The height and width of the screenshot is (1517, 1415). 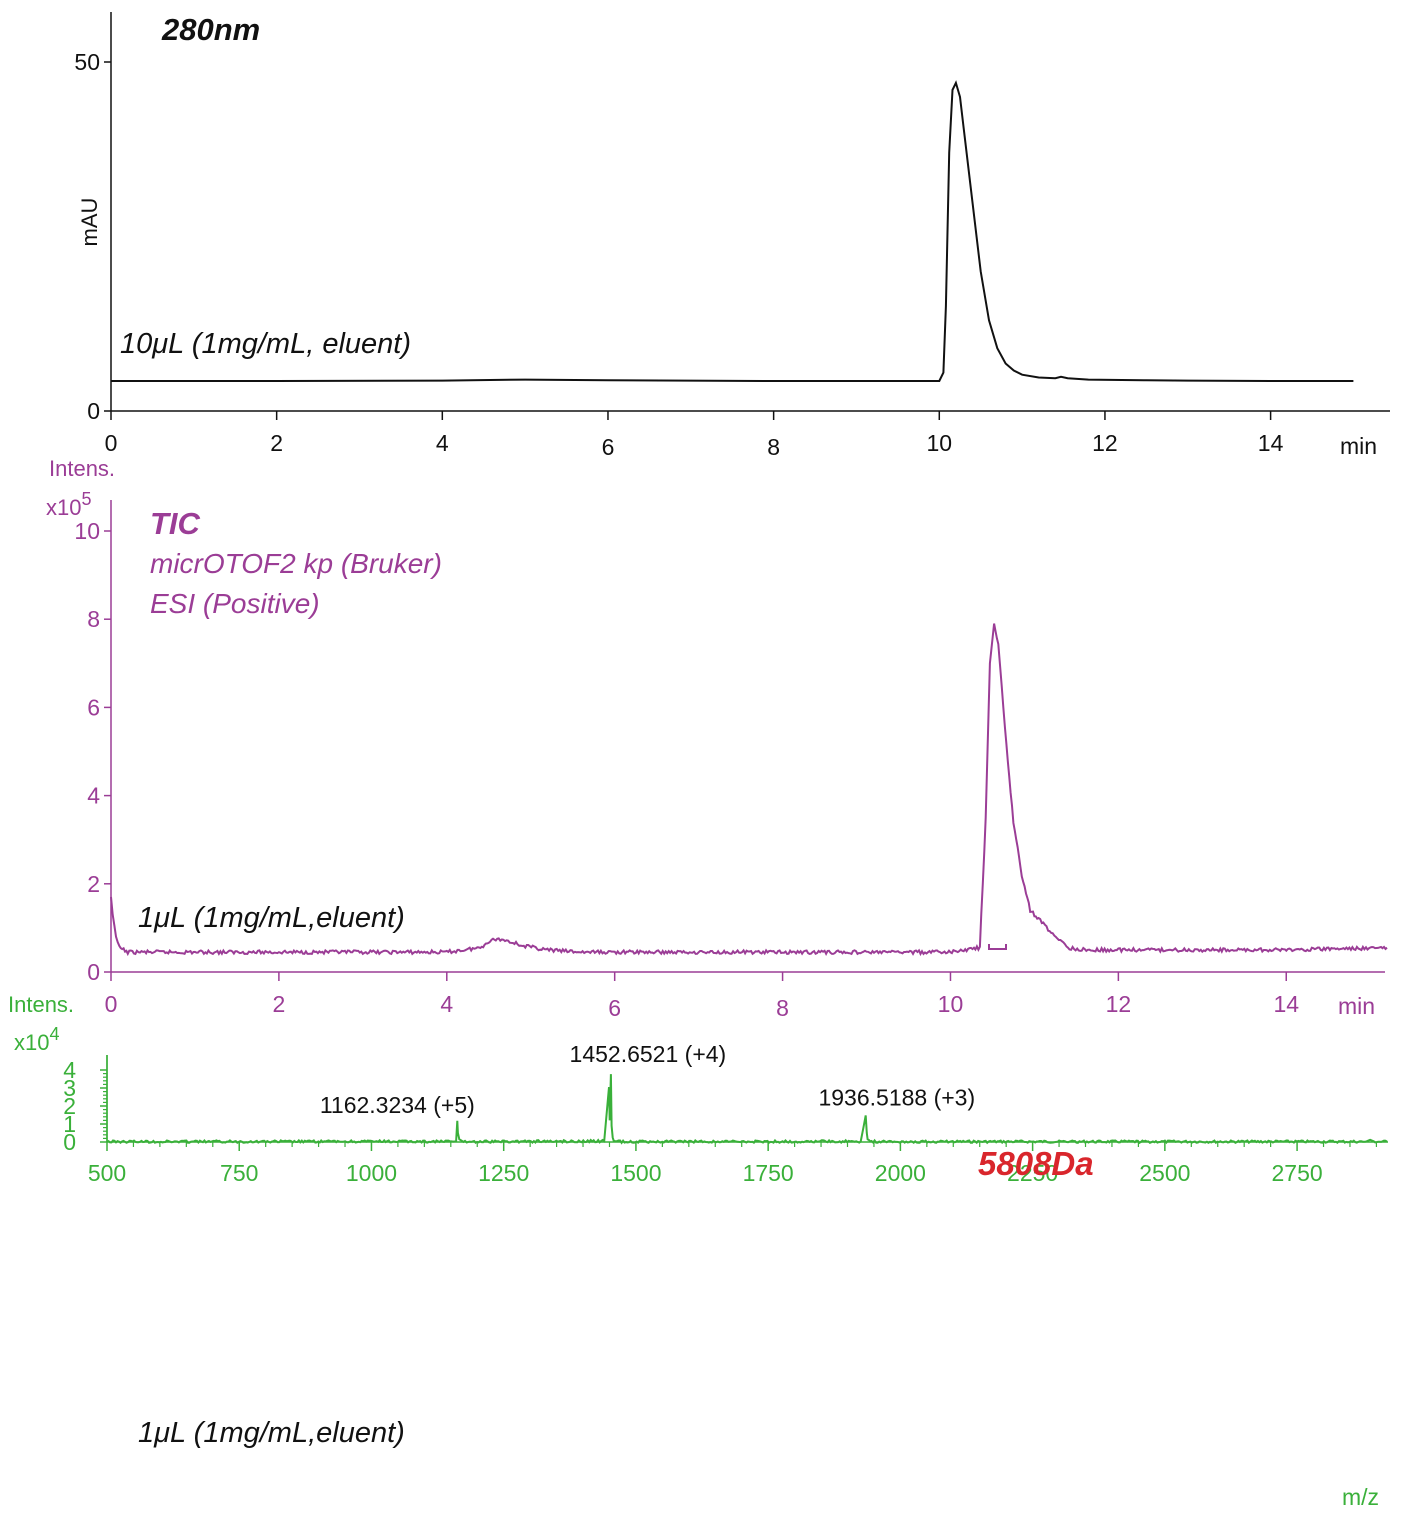 I want to click on ms-x-tick-label: 2750, so click(x=1296, y=1173).